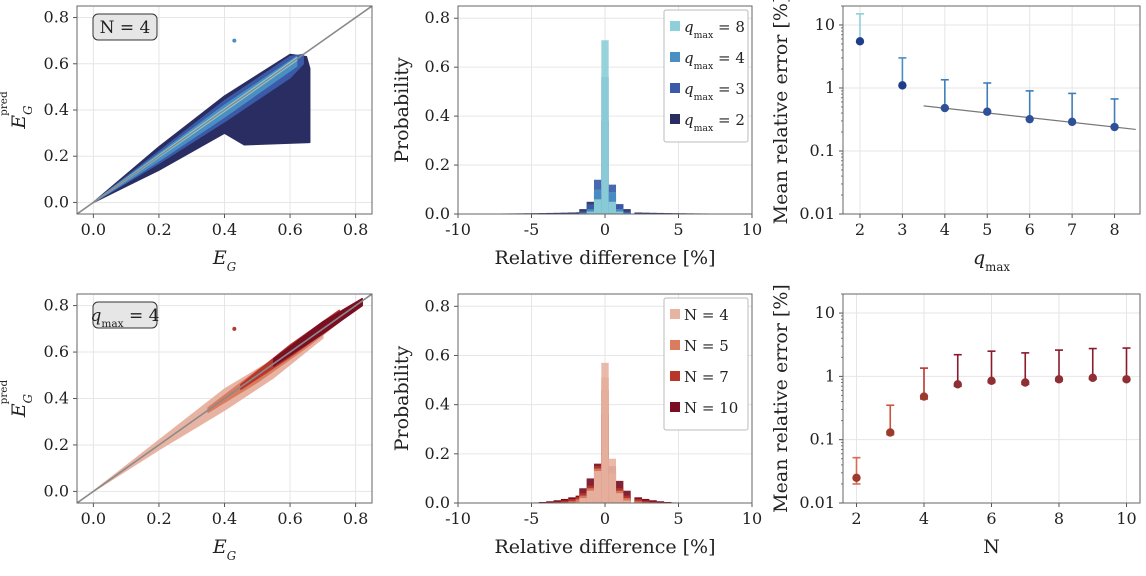 The image size is (1146, 576). I want to click on legend-box, so click(706, 76).